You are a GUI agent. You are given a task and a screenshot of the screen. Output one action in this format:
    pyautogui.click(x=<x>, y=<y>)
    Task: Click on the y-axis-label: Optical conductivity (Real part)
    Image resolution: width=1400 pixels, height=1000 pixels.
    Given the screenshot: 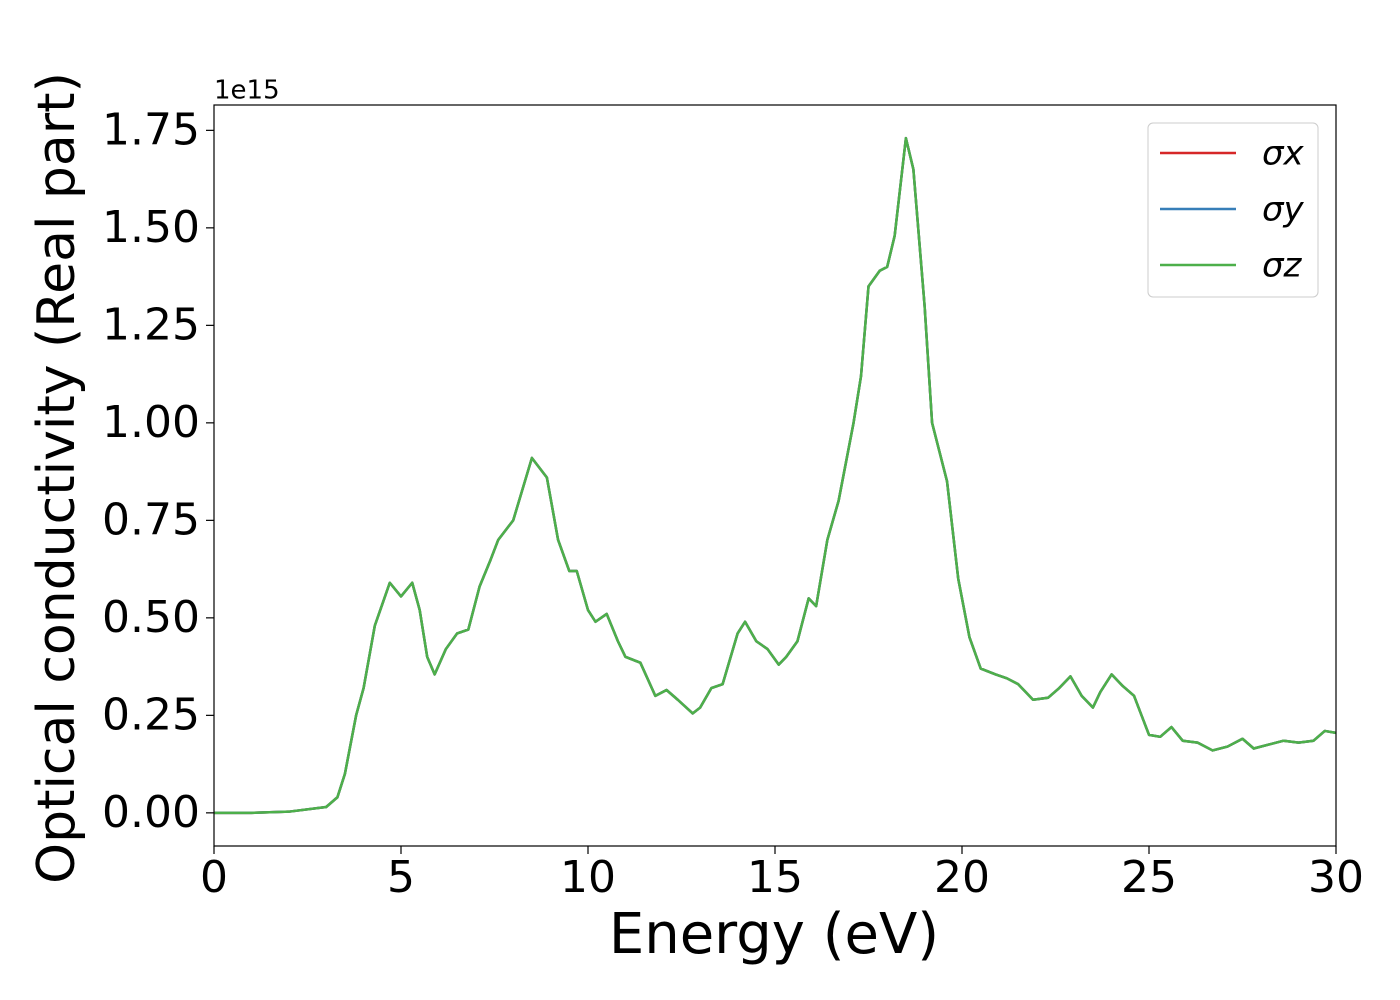 What is the action you would take?
    pyautogui.click(x=57, y=478)
    